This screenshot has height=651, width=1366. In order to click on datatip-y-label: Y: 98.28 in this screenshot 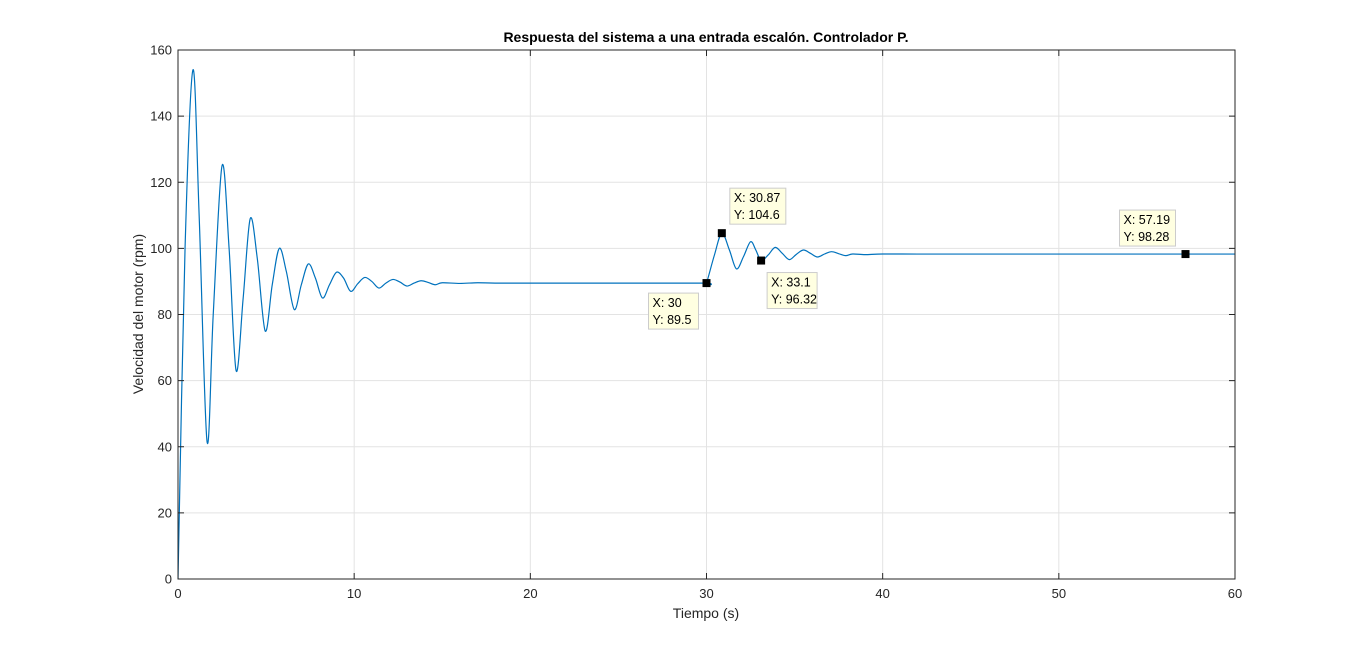, I will do `click(1146, 237)`.